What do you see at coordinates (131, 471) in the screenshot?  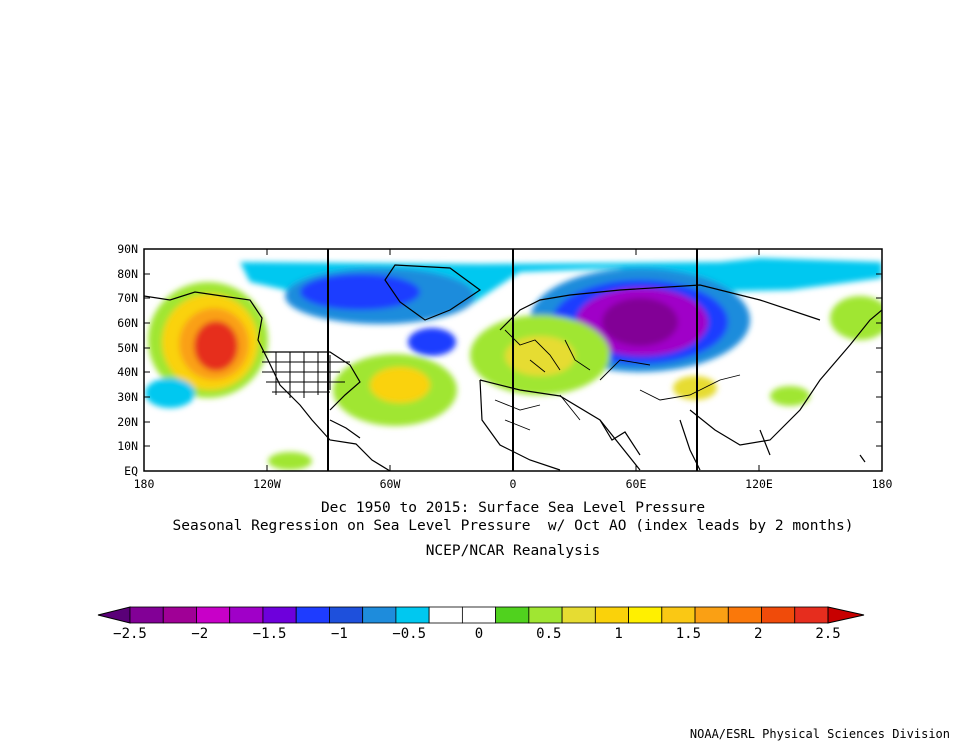 I see `lat-label-eq: EQ` at bounding box center [131, 471].